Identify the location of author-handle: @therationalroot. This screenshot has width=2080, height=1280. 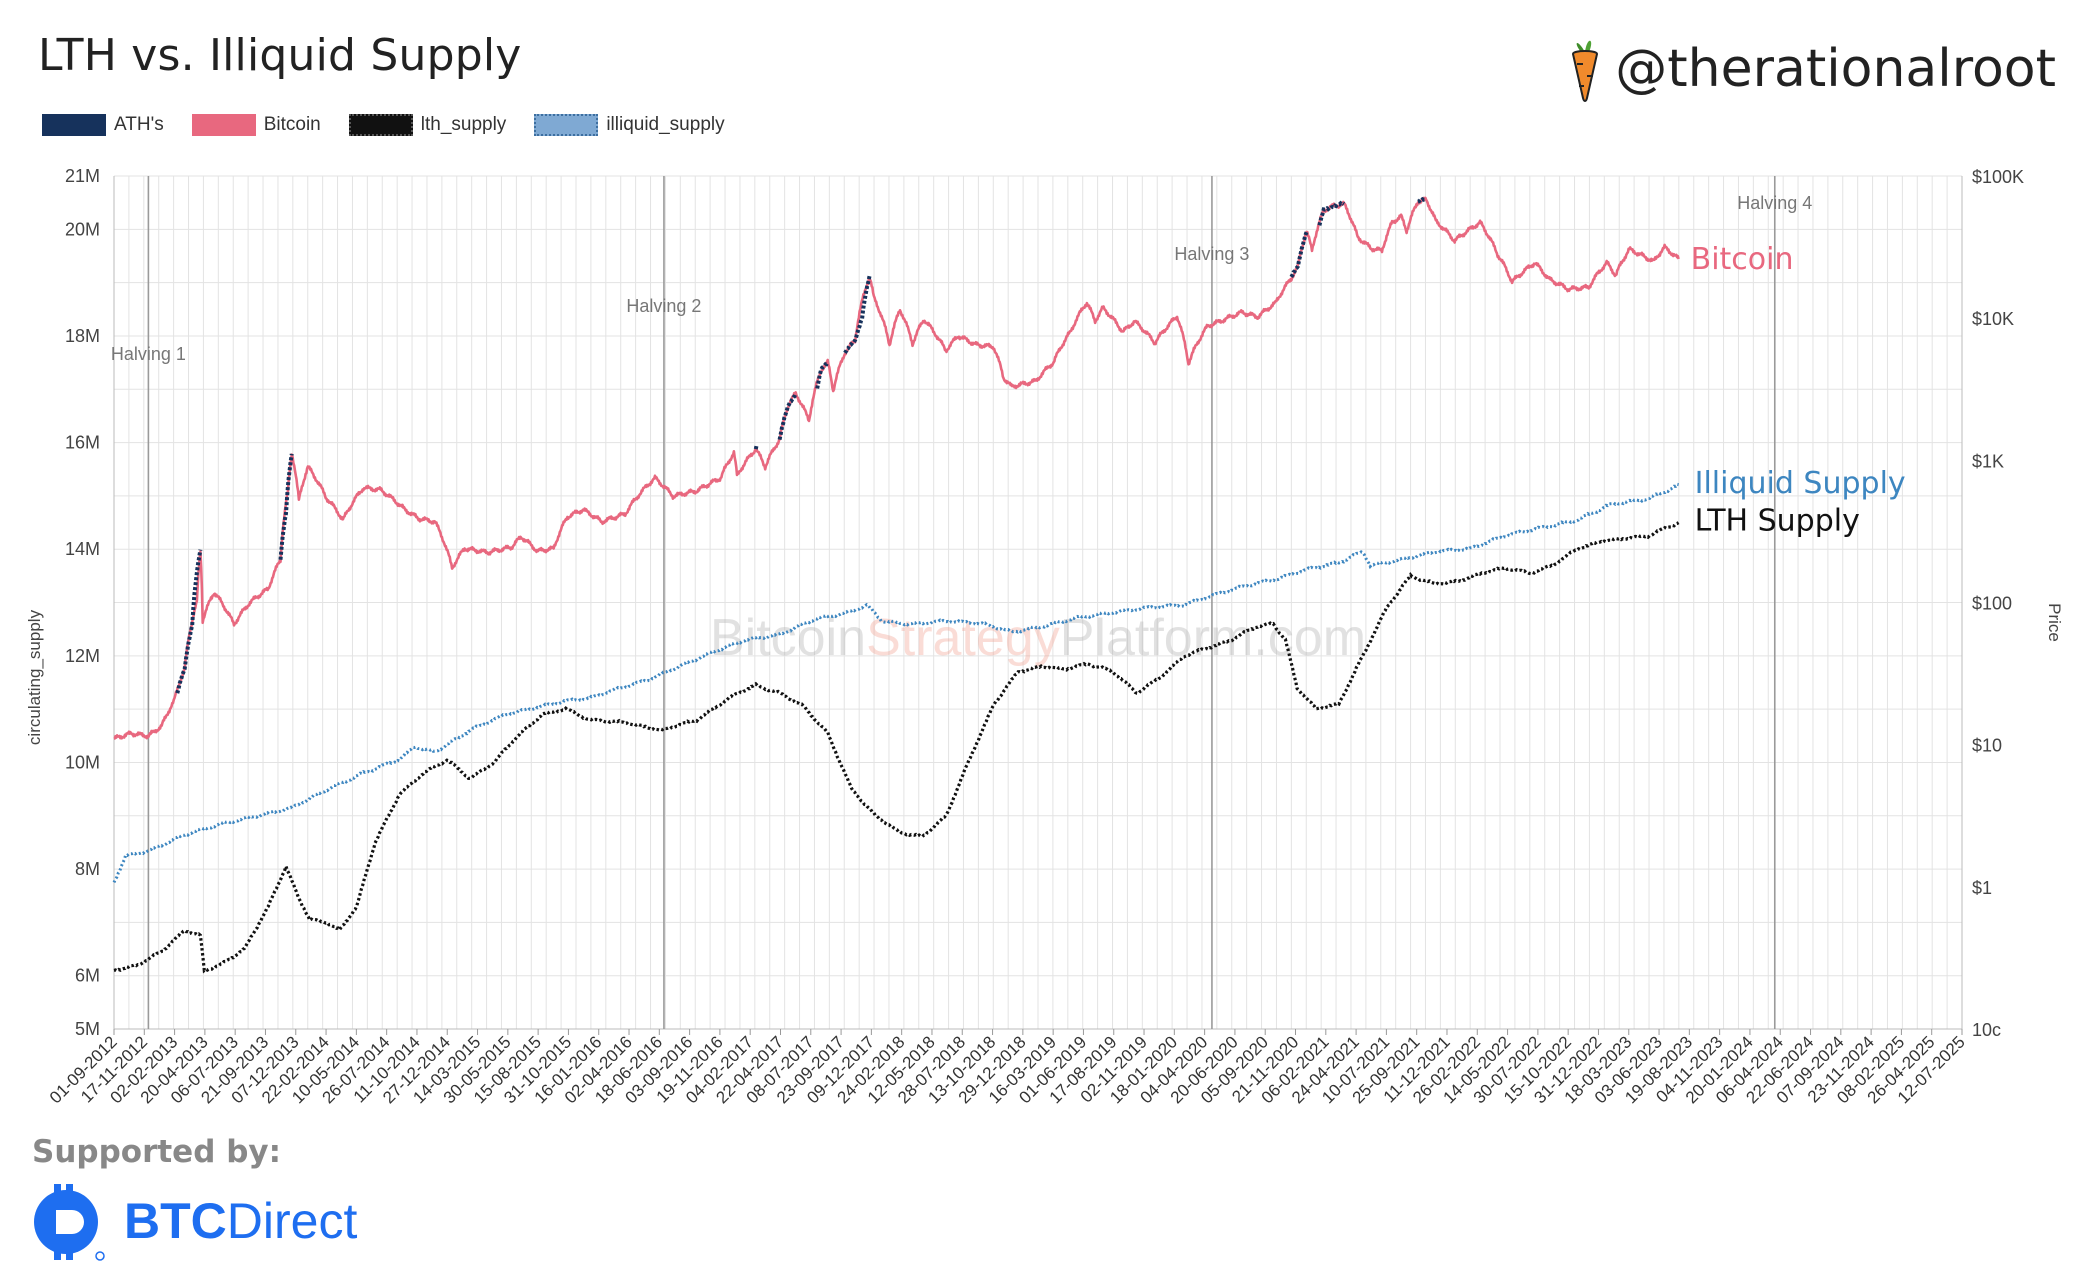
(1811, 69).